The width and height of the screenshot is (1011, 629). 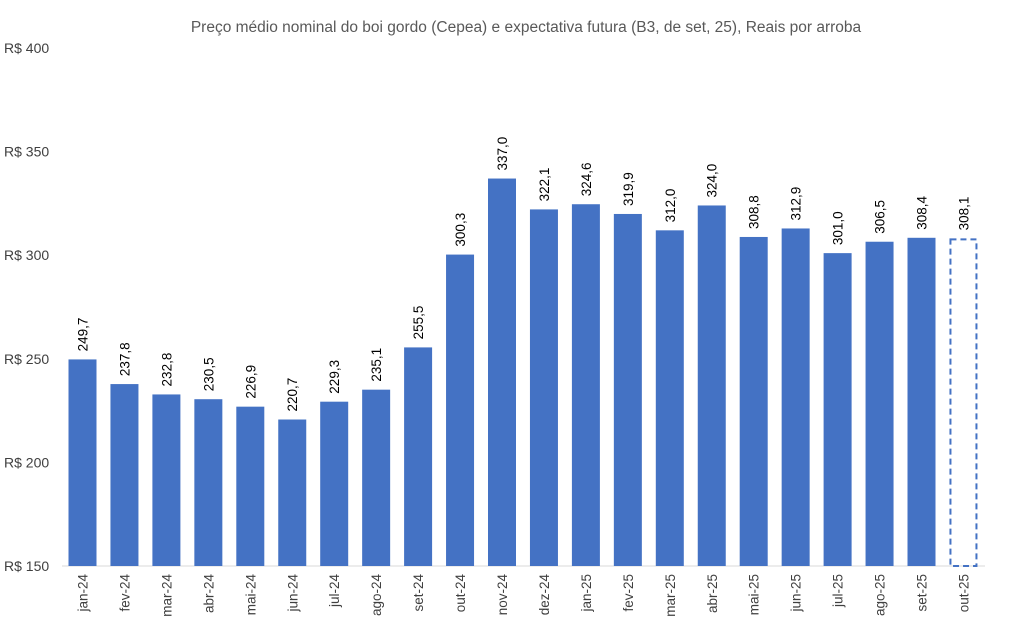 What do you see at coordinates (166, 595) in the screenshot?
I see `x-tick-label: mar-24` at bounding box center [166, 595].